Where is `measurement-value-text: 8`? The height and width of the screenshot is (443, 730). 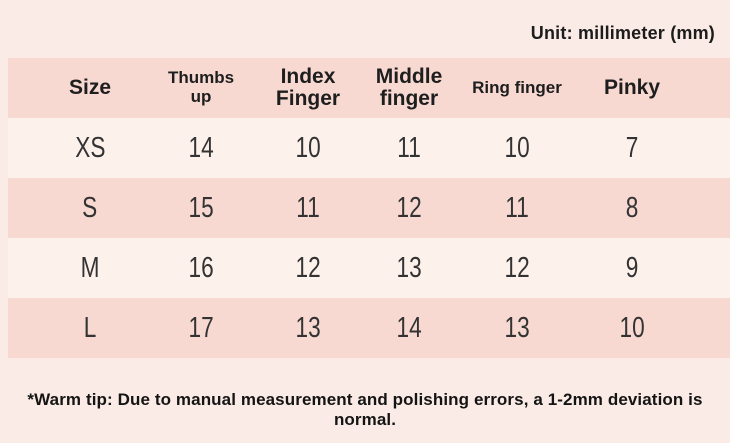
measurement-value-text: 8 is located at coordinates (632, 207).